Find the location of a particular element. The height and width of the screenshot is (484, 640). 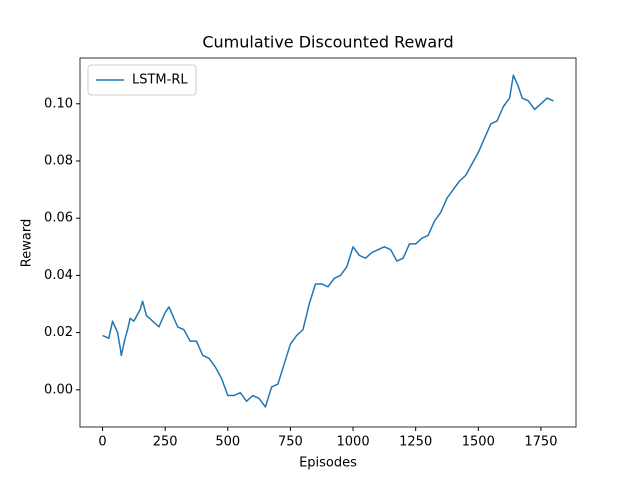

y-tick-label: 0.00 is located at coordinates (58, 389).